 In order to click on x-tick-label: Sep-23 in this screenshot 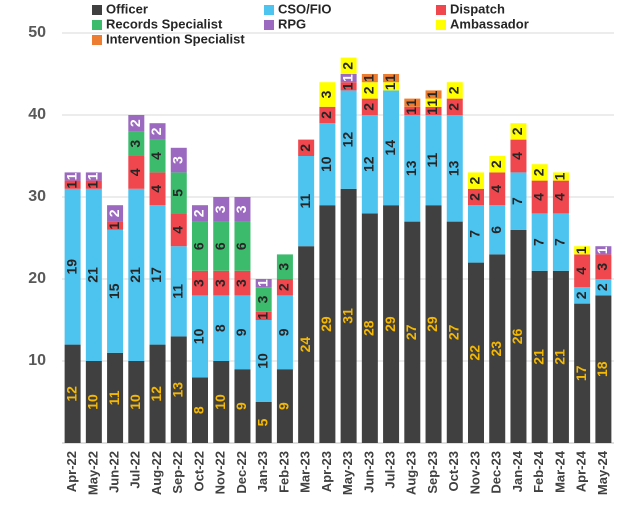, I will do `click(432, 472)`.